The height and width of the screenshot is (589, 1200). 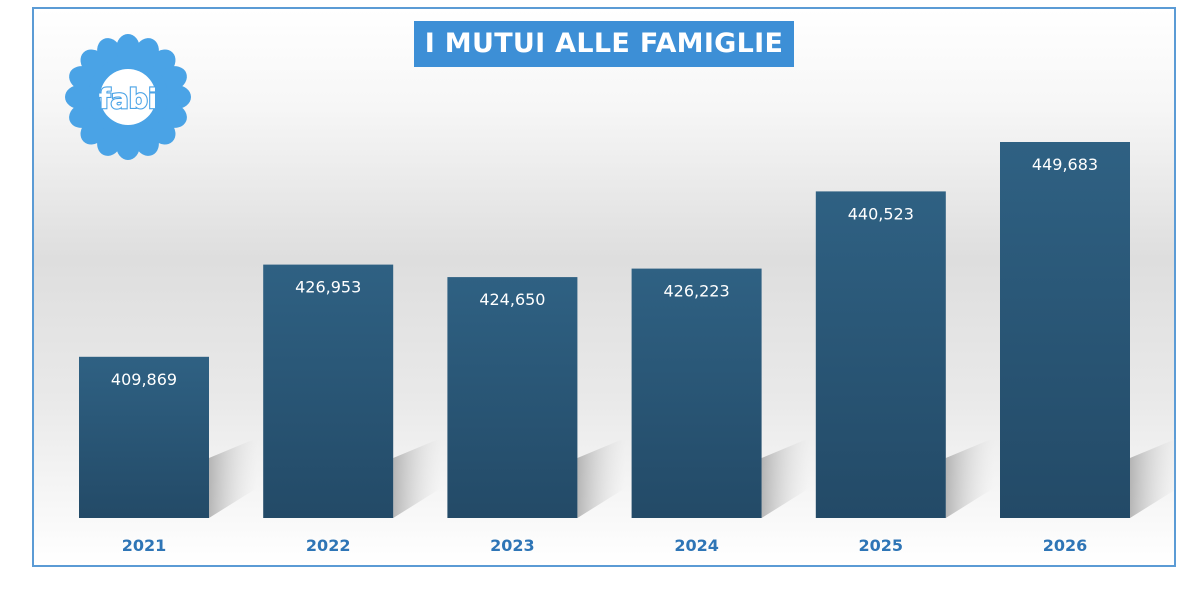 What do you see at coordinates (144, 437) in the screenshot?
I see `bar-2021` at bounding box center [144, 437].